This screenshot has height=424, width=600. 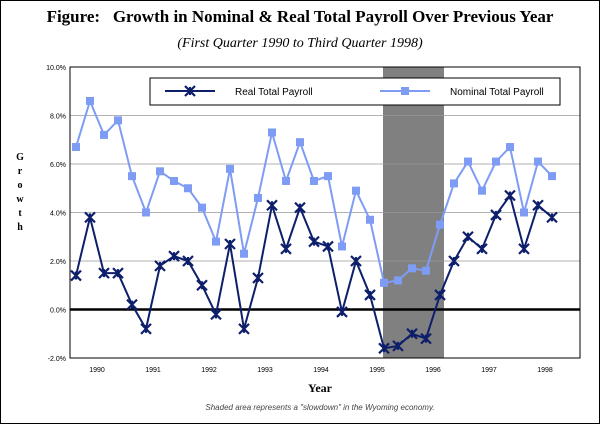 I want to click on y-tick-label: -2.0%, so click(x=57, y=359).